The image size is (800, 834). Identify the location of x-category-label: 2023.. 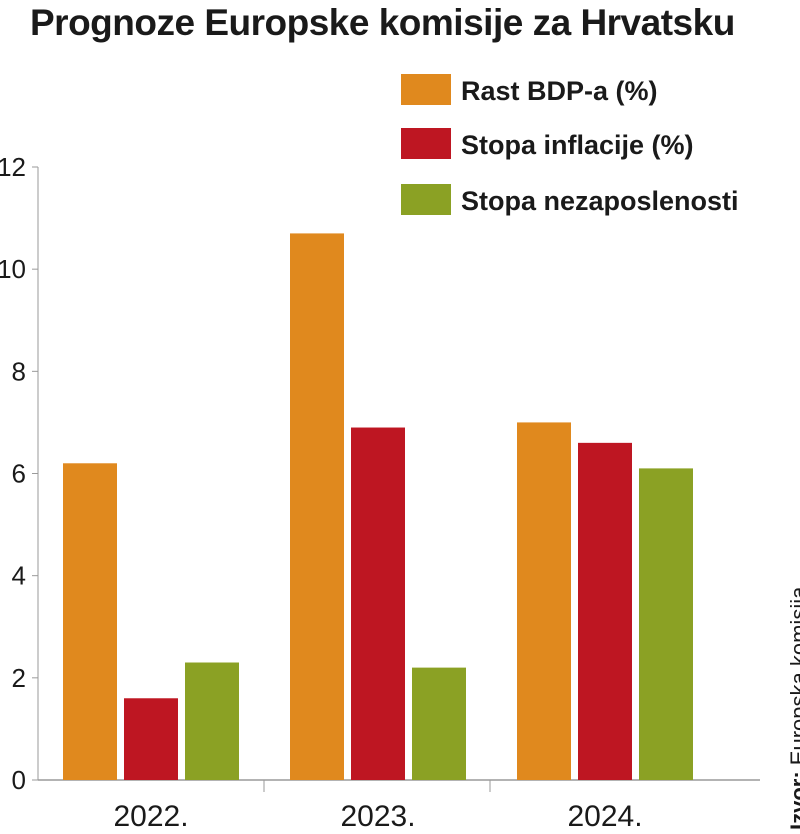
(377, 816).